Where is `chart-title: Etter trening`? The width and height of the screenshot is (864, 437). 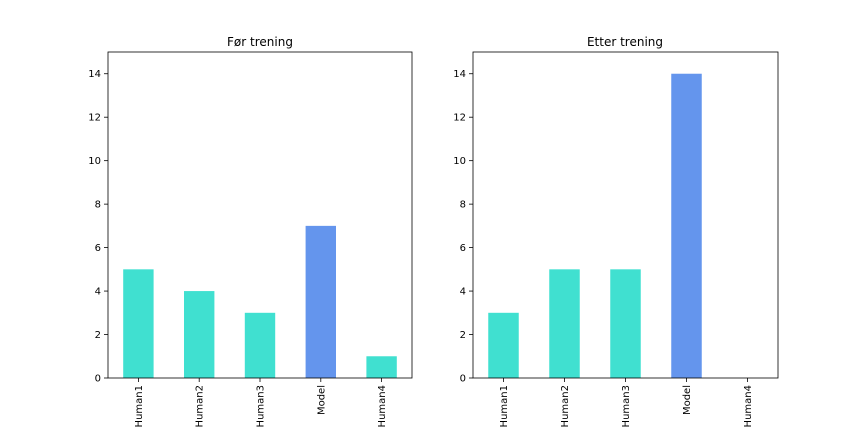 chart-title: Etter trening is located at coordinates (625, 42).